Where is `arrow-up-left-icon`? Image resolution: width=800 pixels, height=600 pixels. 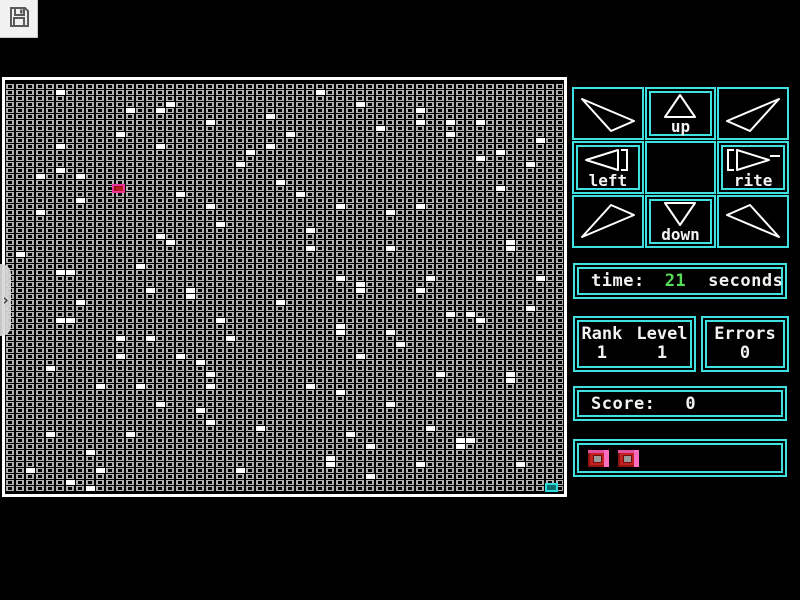
arrow-up-left-icon is located at coordinates (608, 114).